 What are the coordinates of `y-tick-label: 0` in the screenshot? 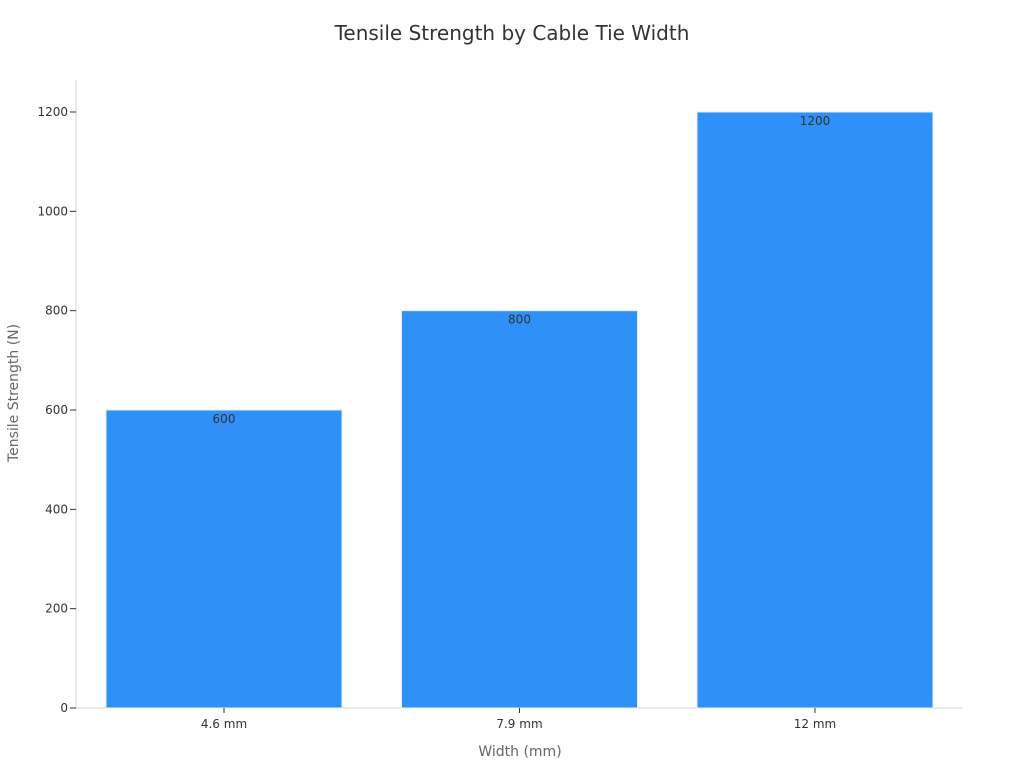 It's located at (64, 708).